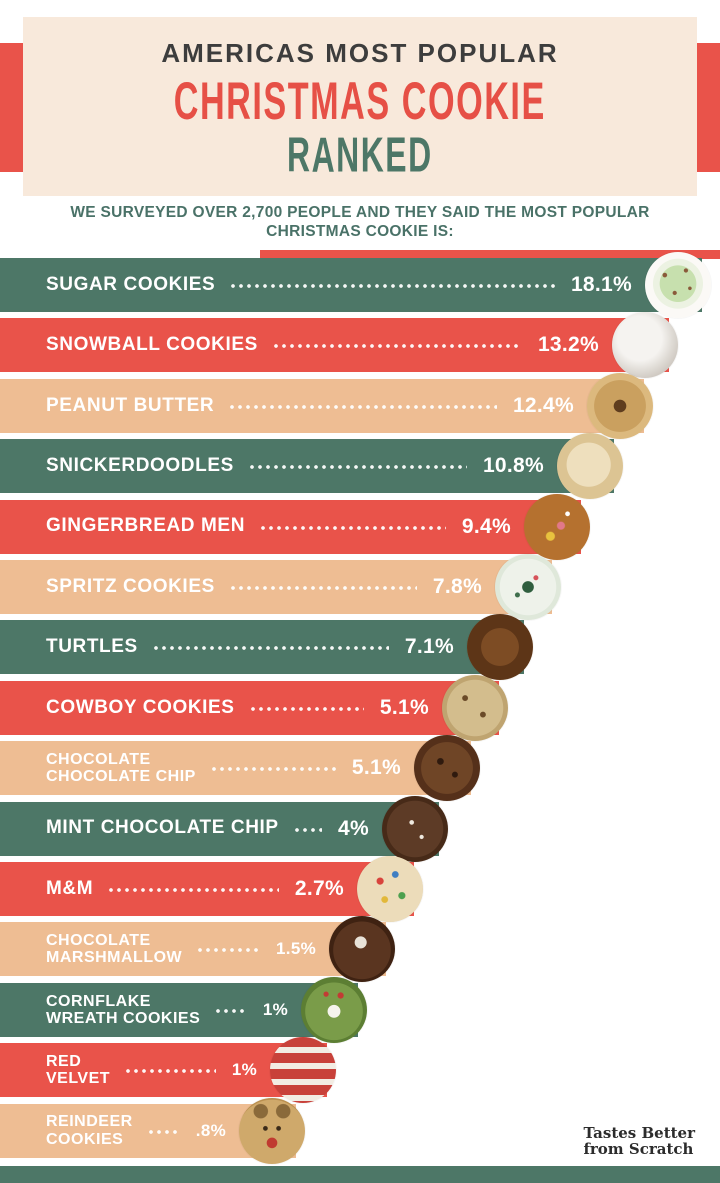  I want to click on cookie-bar: SUGAR COOKIES 18.1%, so click(355, 285).